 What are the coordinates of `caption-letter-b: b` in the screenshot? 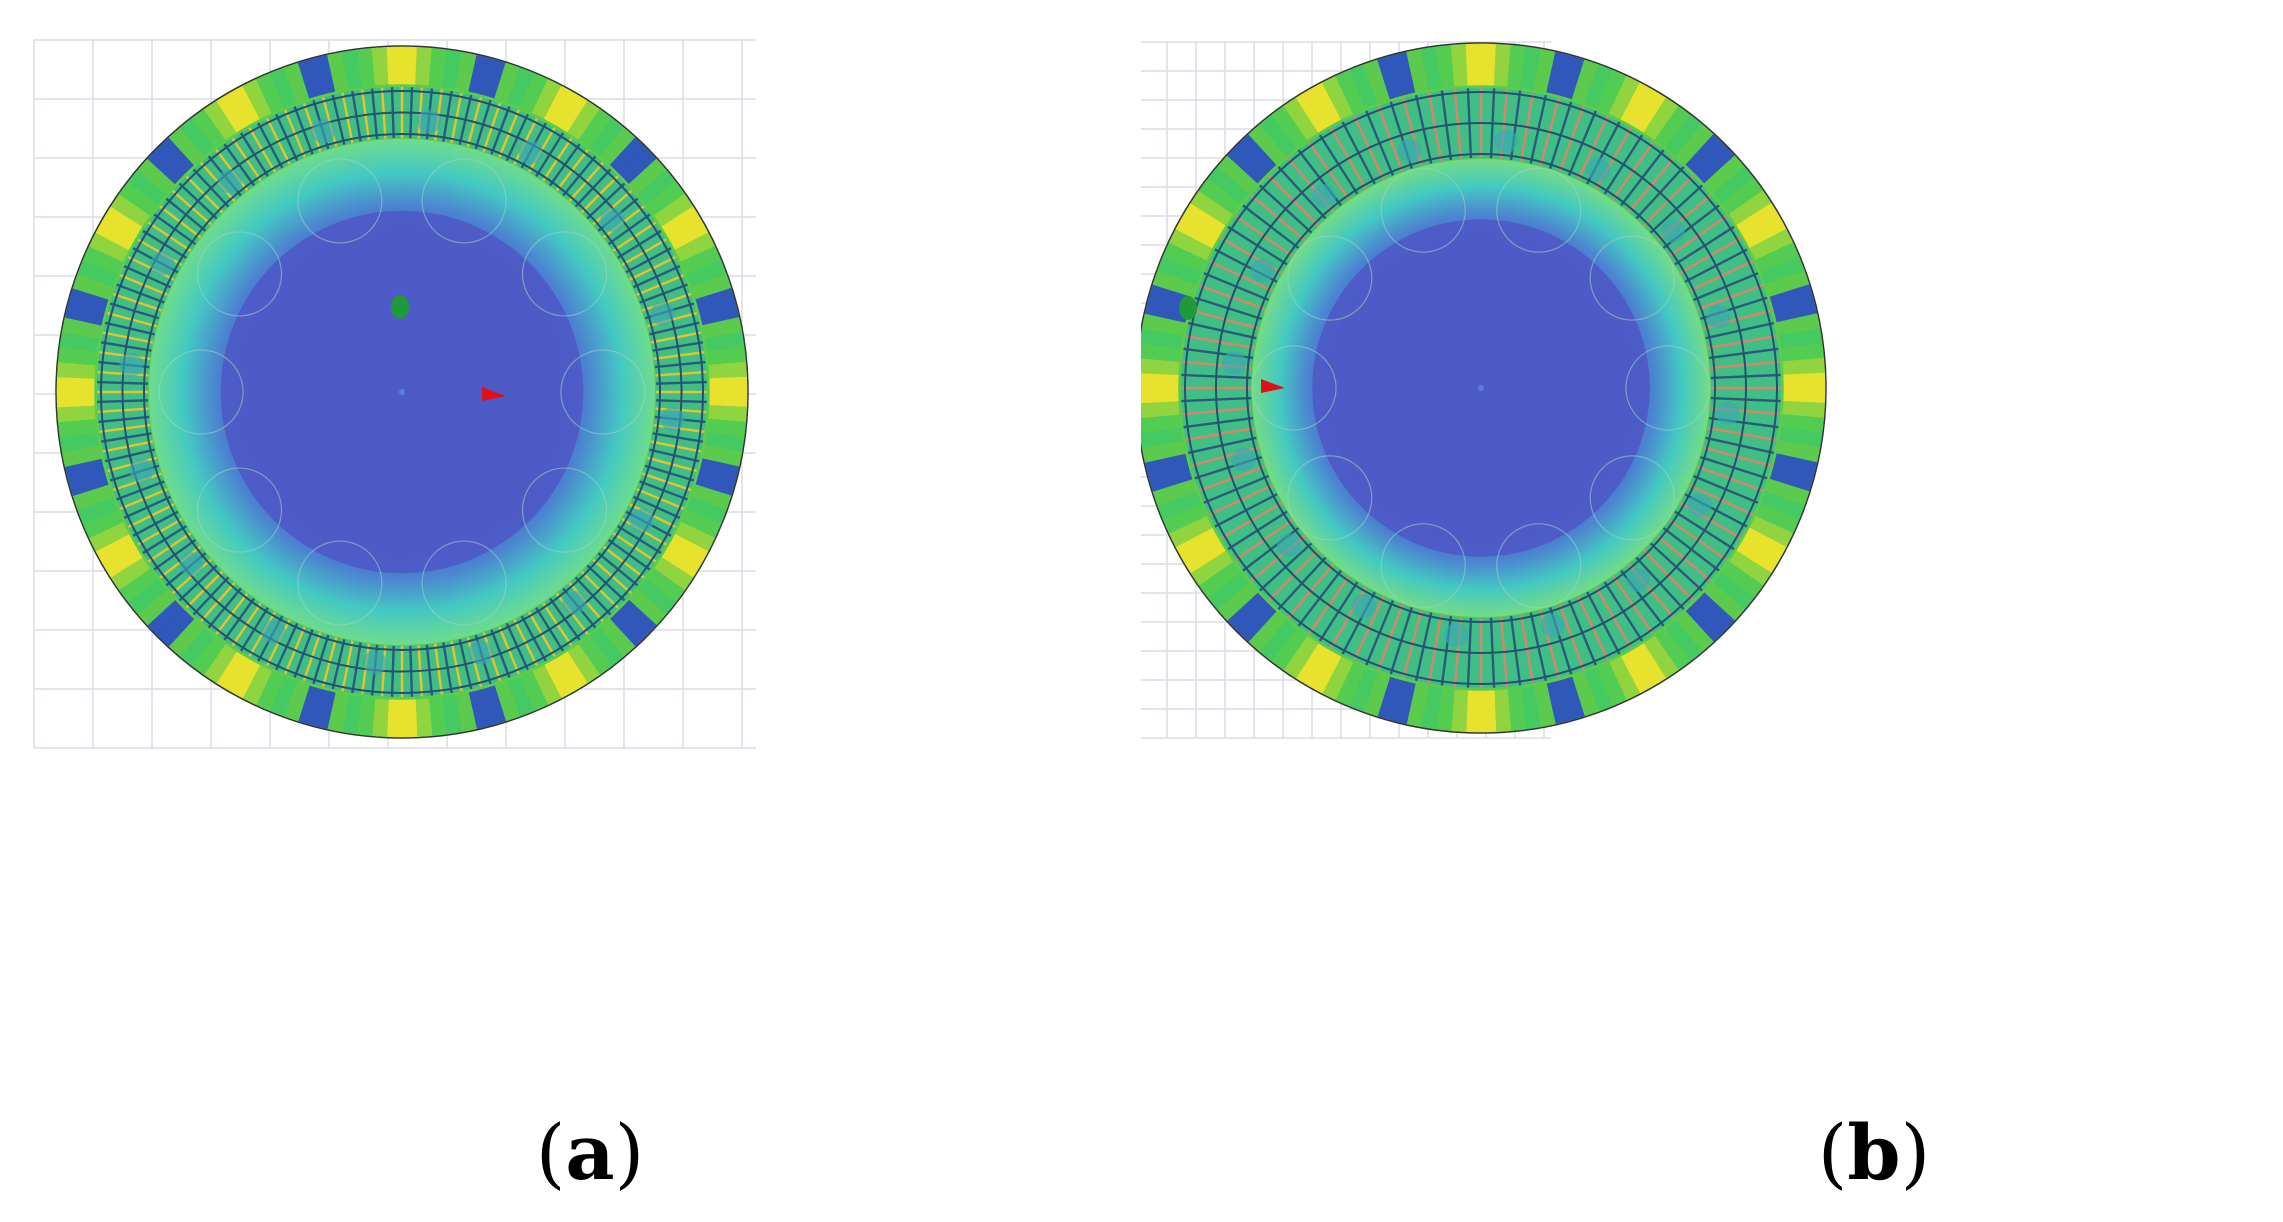 It's located at (1874, 1152).